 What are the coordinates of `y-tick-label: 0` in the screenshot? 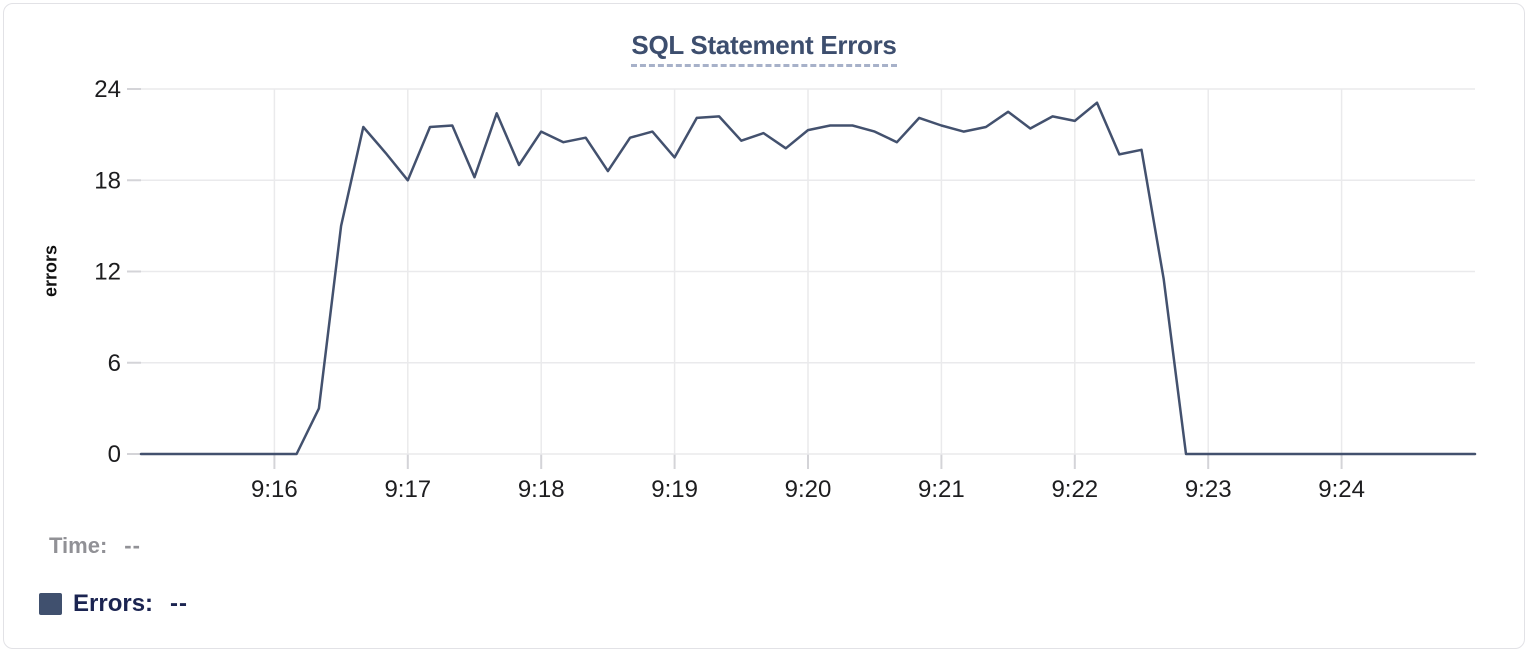 It's located at (114, 454).